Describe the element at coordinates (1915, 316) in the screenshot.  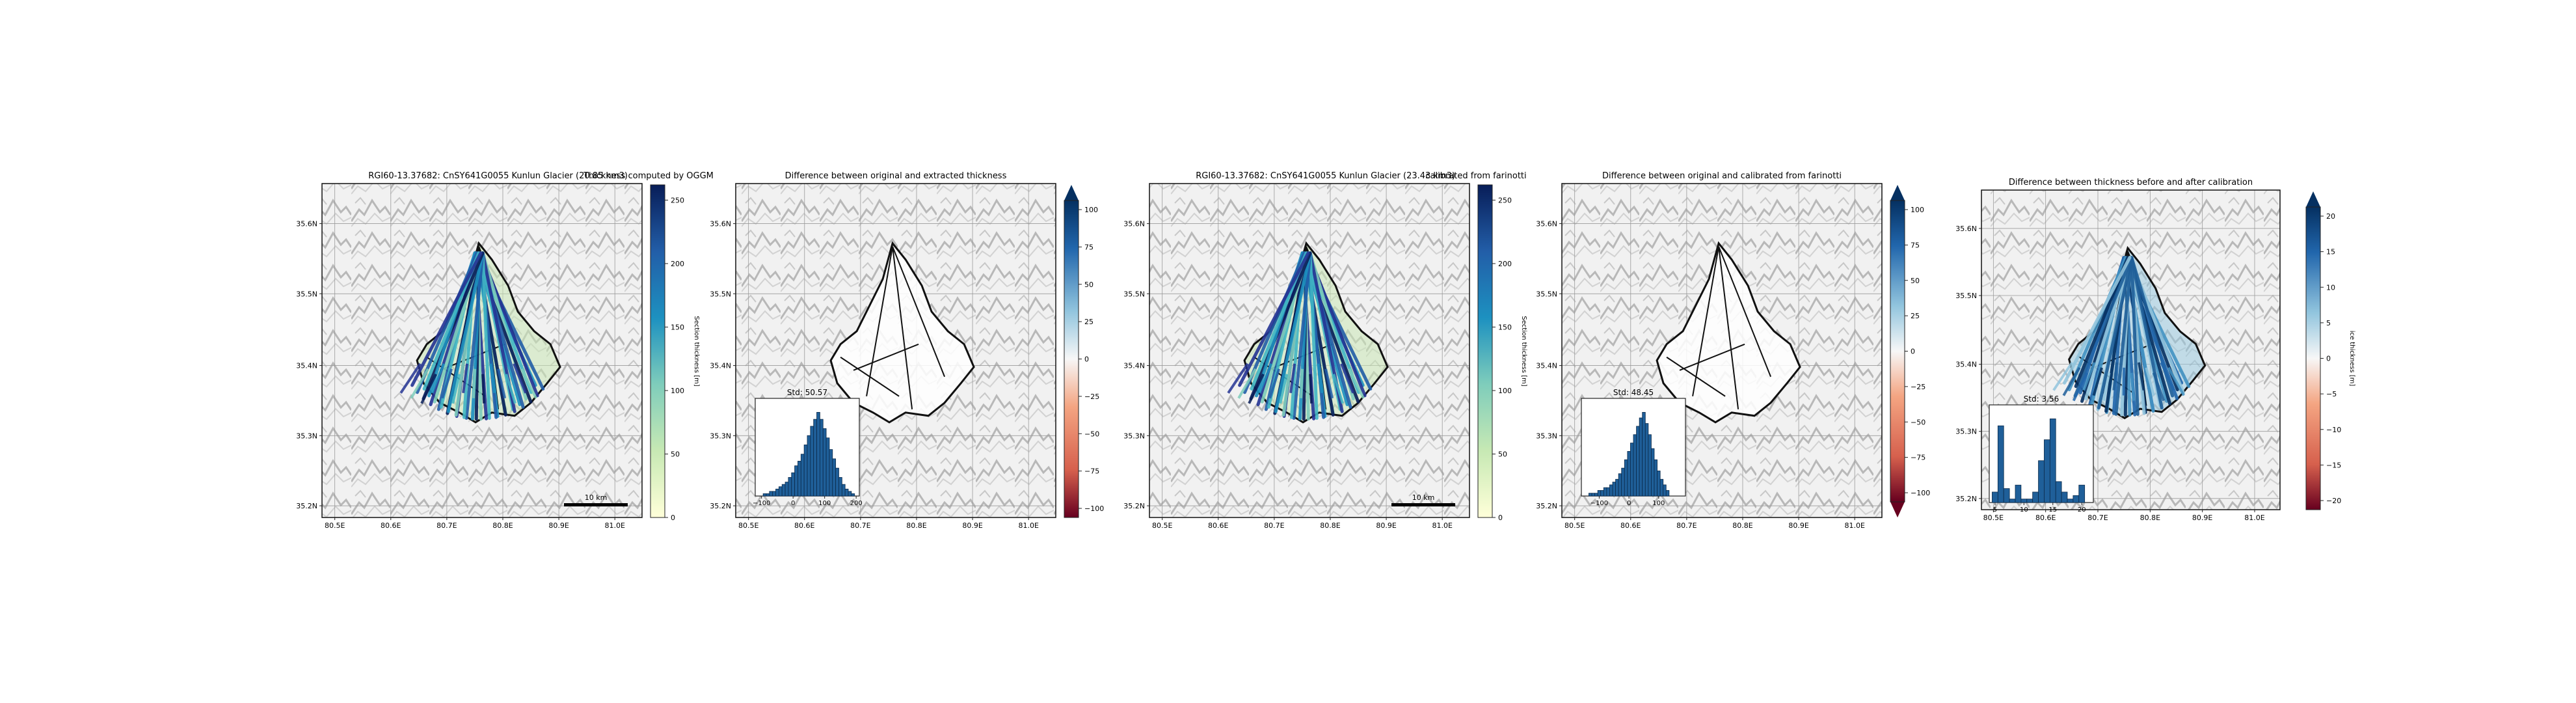
I see `colorbar-tick-label: 25` at that location.